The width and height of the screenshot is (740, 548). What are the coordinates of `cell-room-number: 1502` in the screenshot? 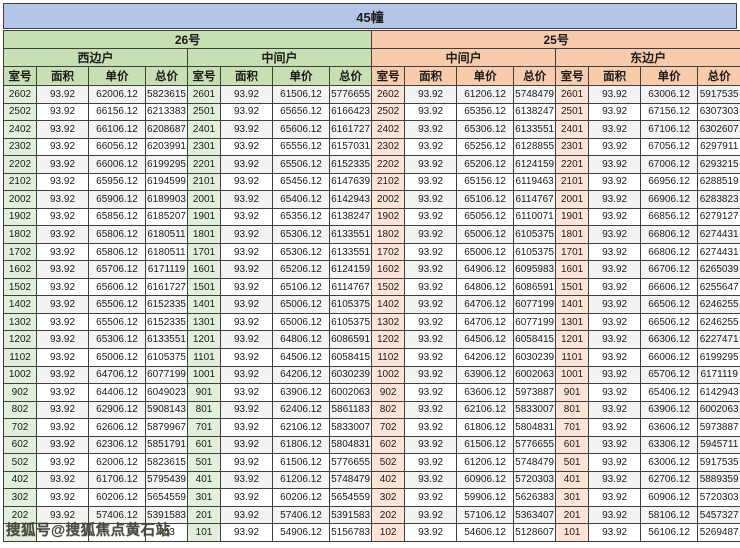 It's located at (388, 287).